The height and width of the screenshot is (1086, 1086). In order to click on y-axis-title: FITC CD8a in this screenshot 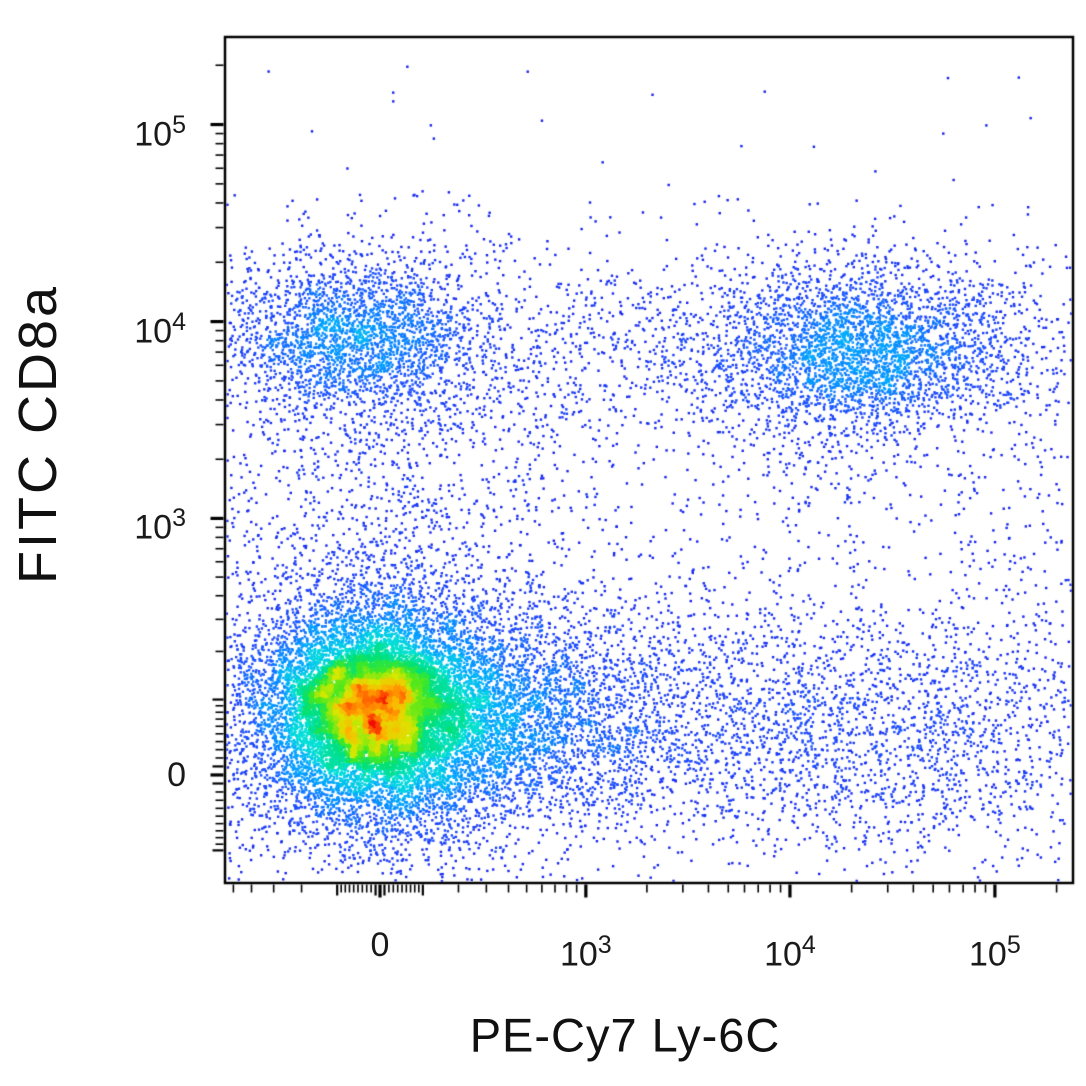, I will do `click(38, 434)`.